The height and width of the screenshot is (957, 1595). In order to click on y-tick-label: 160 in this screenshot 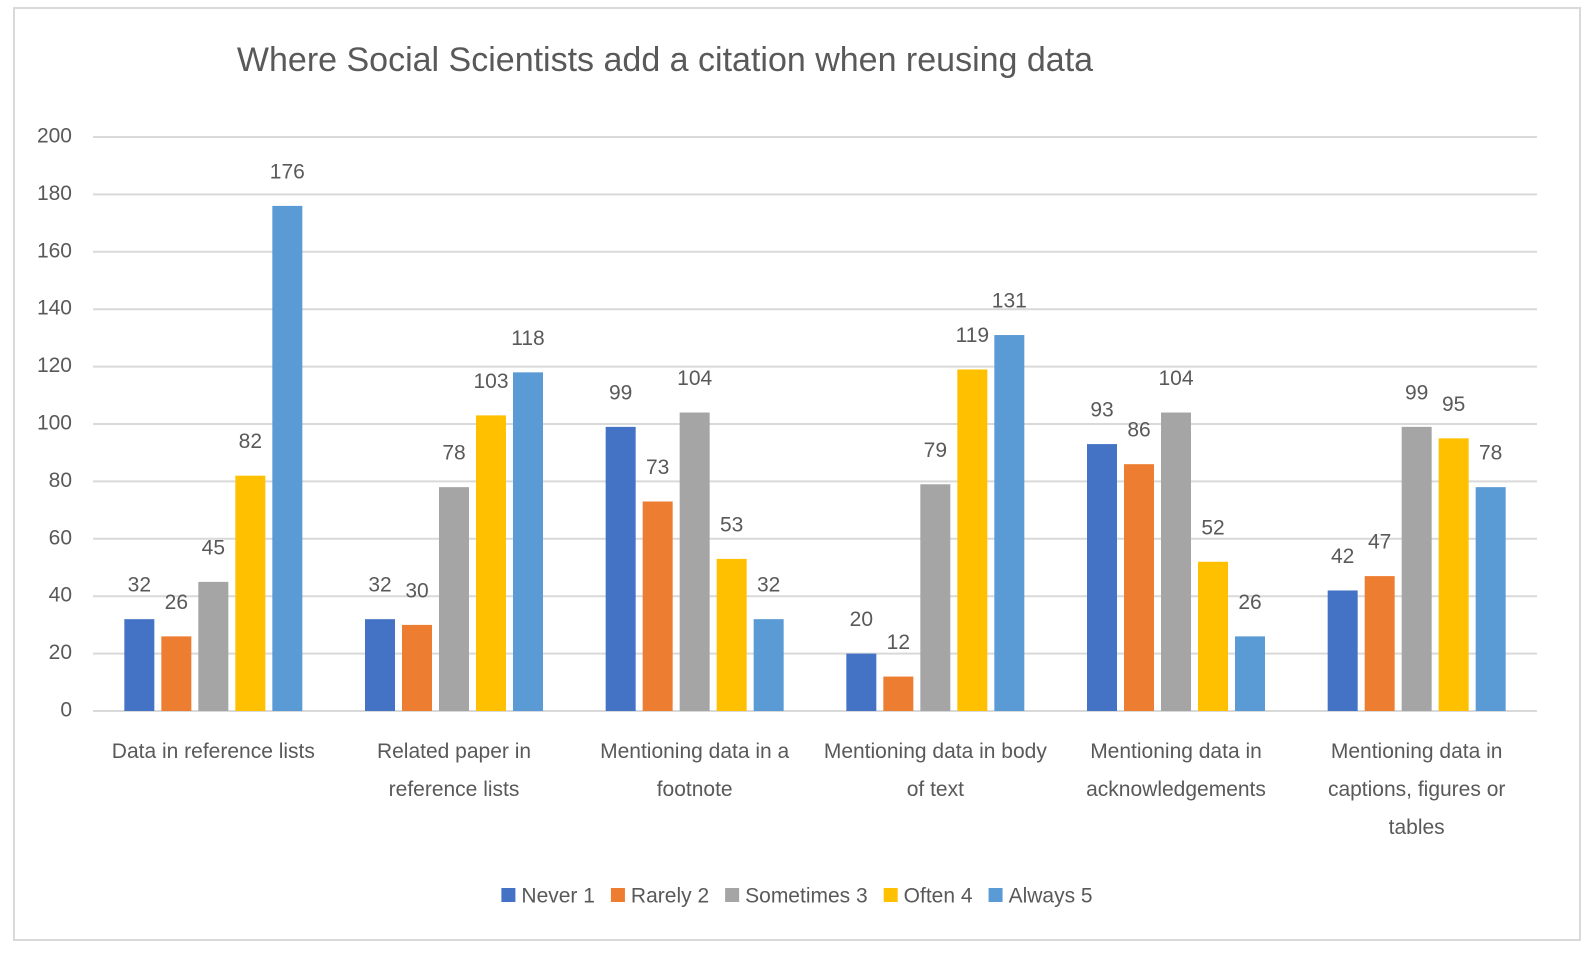, I will do `click(54, 250)`.